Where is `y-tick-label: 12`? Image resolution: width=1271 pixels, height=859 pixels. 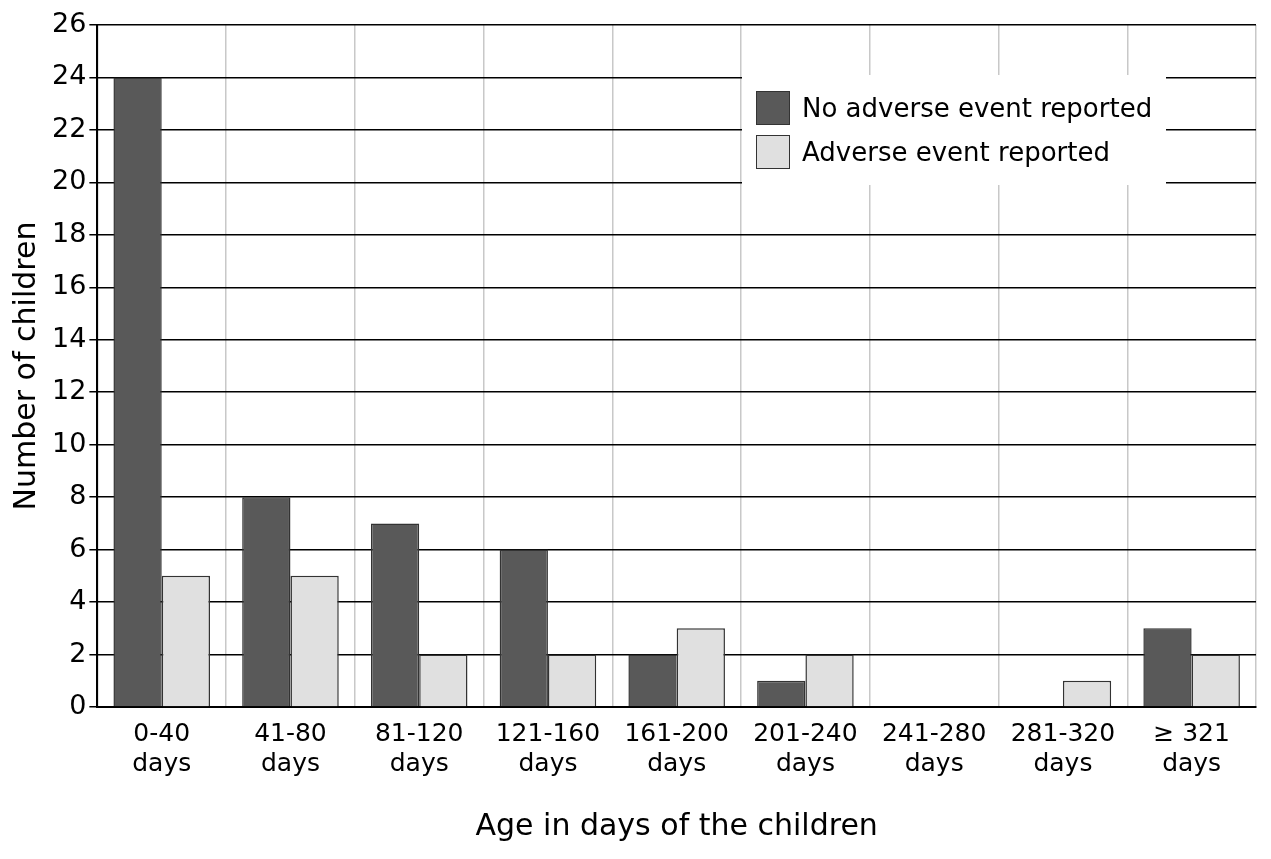
y-tick-label: 12 is located at coordinates (69, 390).